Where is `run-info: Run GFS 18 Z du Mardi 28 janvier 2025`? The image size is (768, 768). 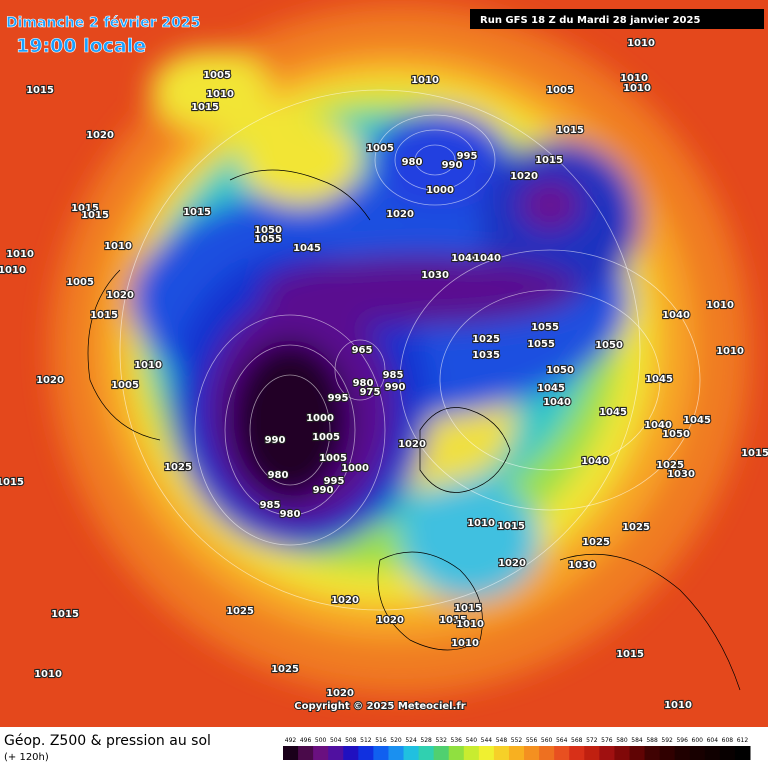 run-info: Run GFS 18 Z du Mardi 28 janvier 2025 is located at coordinates (590, 20).